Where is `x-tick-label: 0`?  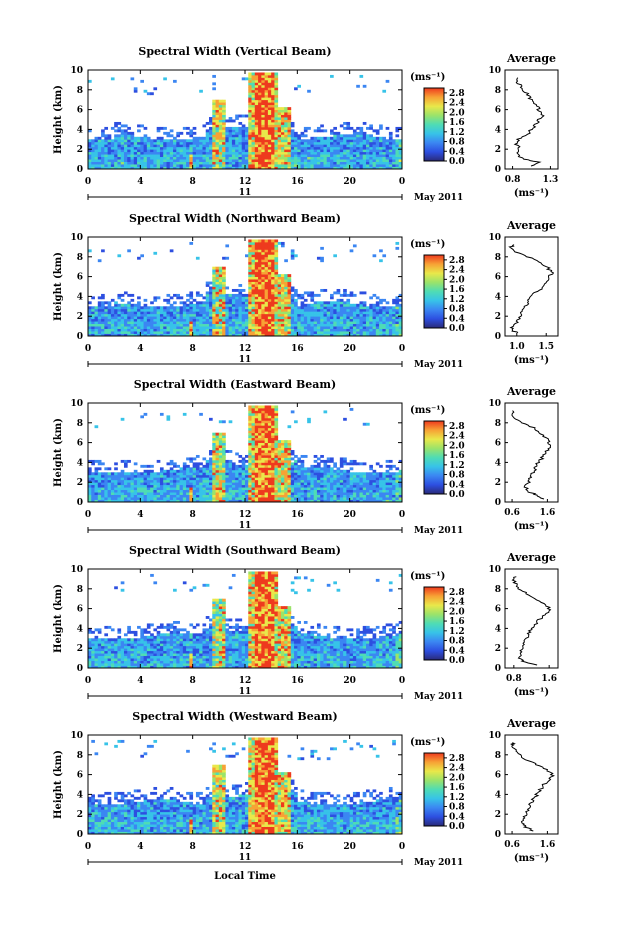
x-tick-label: 0 is located at coordinates (88, 349).